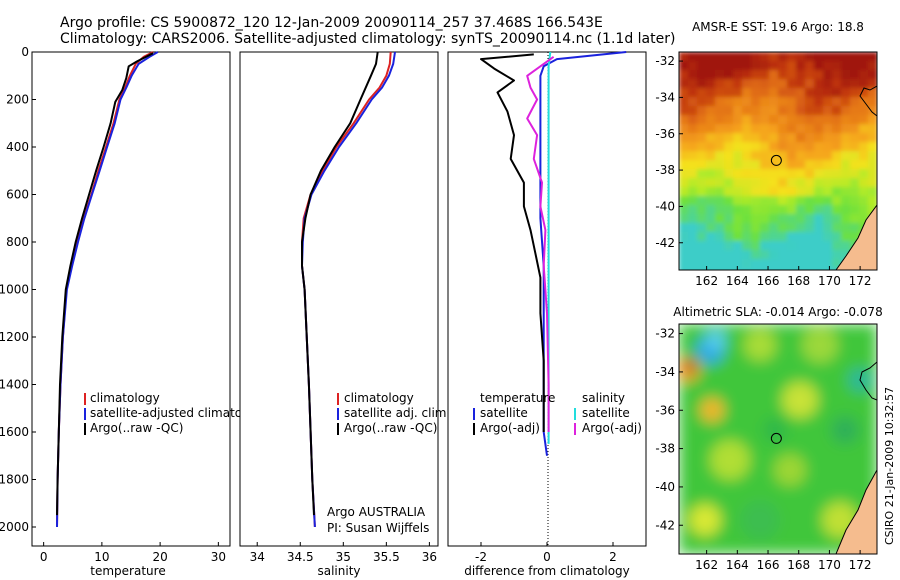 The height and width of the screenshot is (580, 900). Describe the element at coordinates (665, 134) in the screenshot. I see `lat-tick-label: -36` at that location.